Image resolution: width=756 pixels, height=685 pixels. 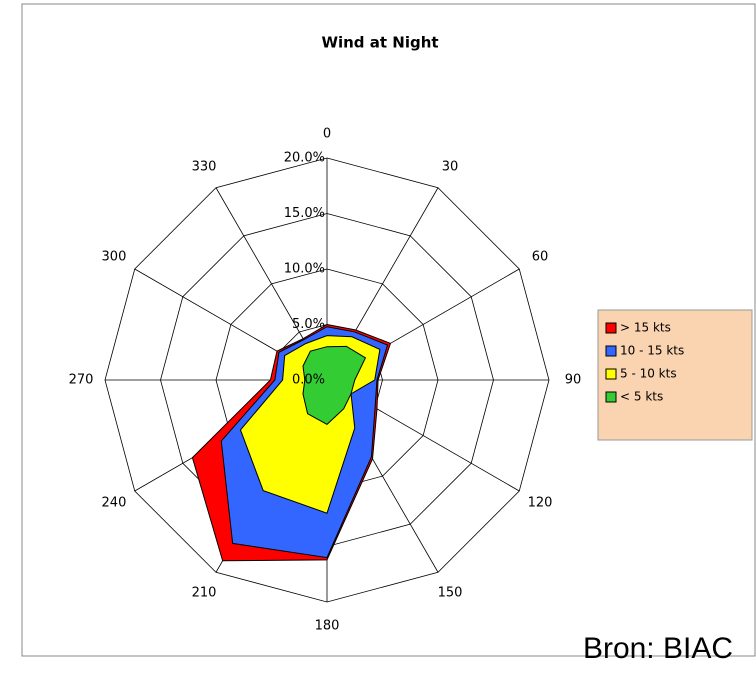 What do you see at coordinates (641, 397) in the screenshot?
I see `legend-label: < 5 kts` at bounding box center [641, 397].